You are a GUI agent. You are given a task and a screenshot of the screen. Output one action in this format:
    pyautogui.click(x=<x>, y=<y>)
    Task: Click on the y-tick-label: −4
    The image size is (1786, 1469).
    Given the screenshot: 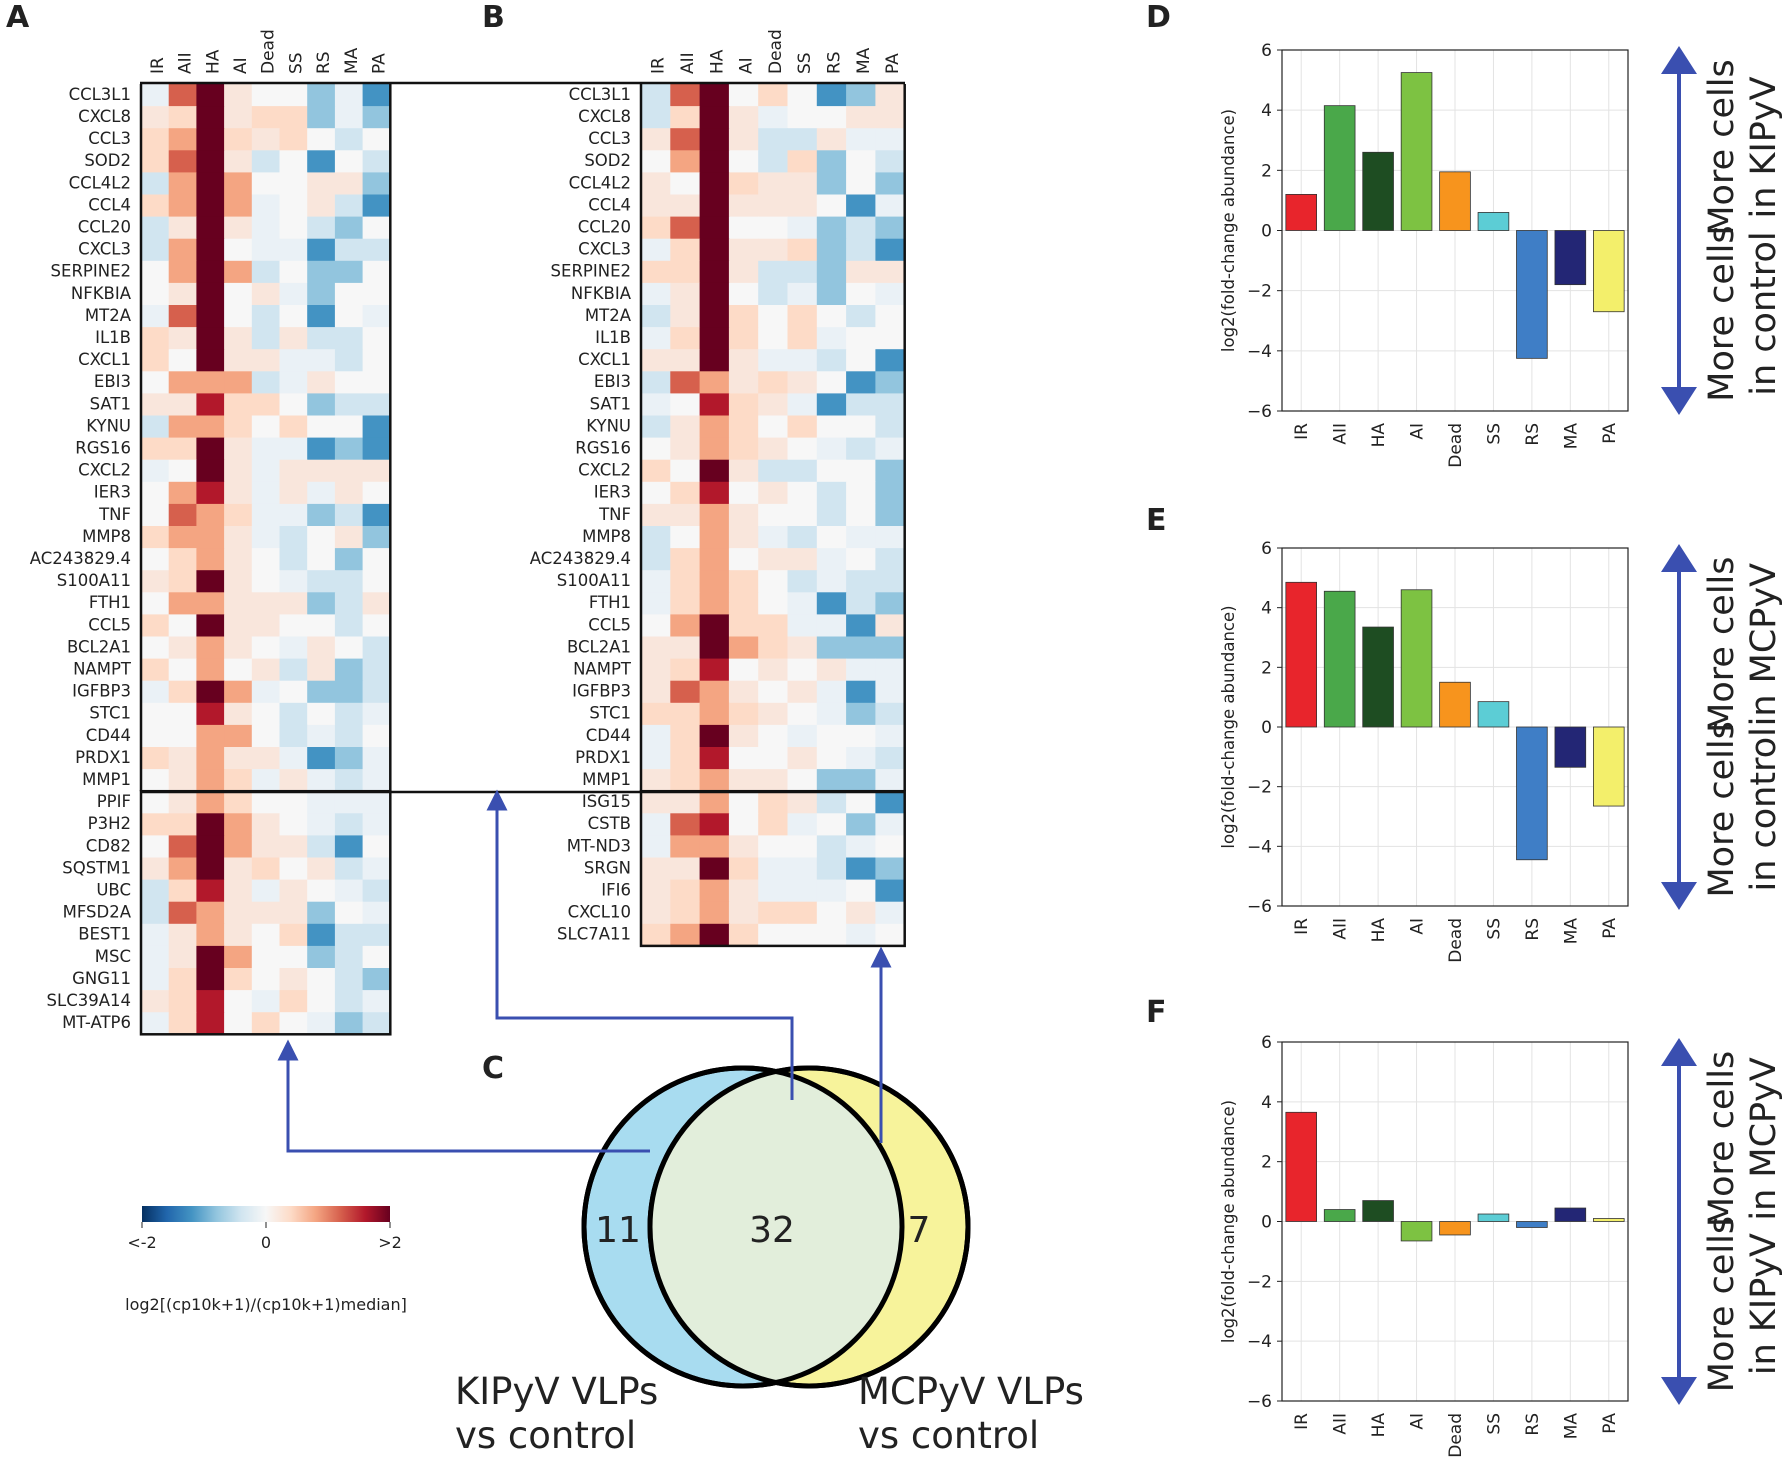 What is the action you would take?
    pyautogui.click(x=1259, y=352)
    